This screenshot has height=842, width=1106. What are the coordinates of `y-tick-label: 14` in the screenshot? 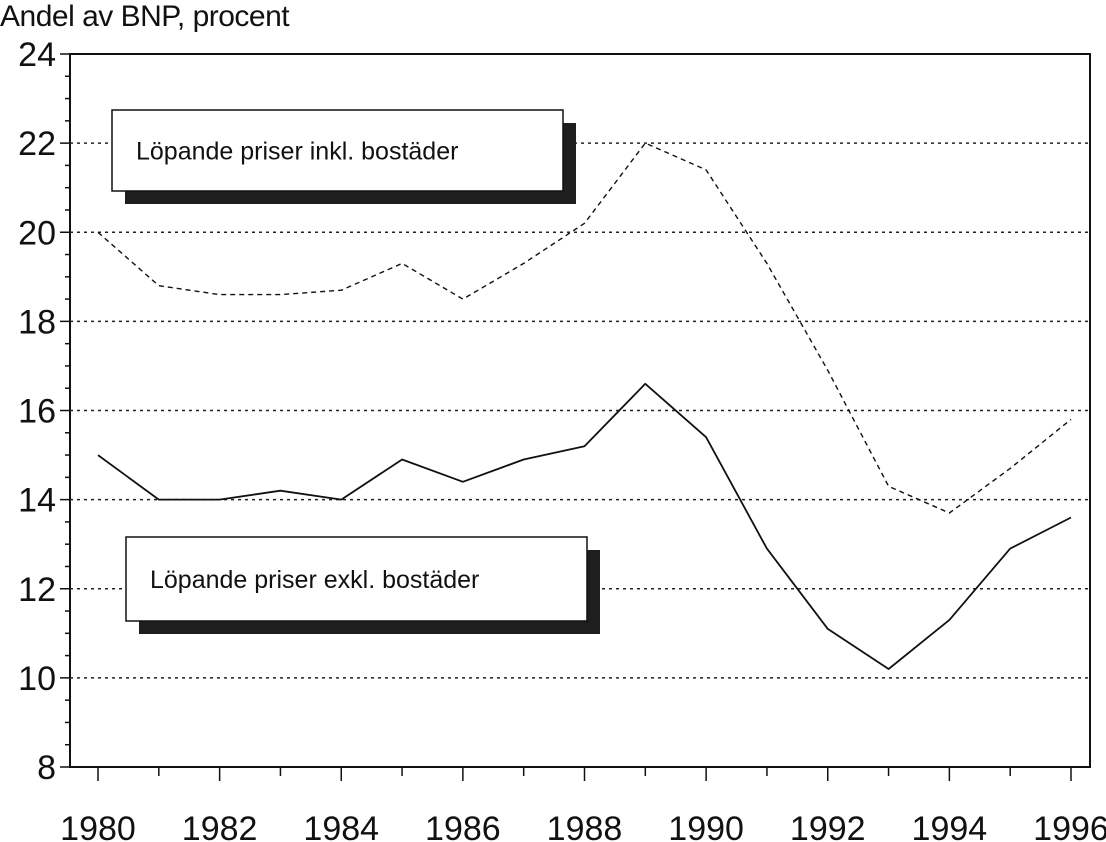 It's located at (37, 501).